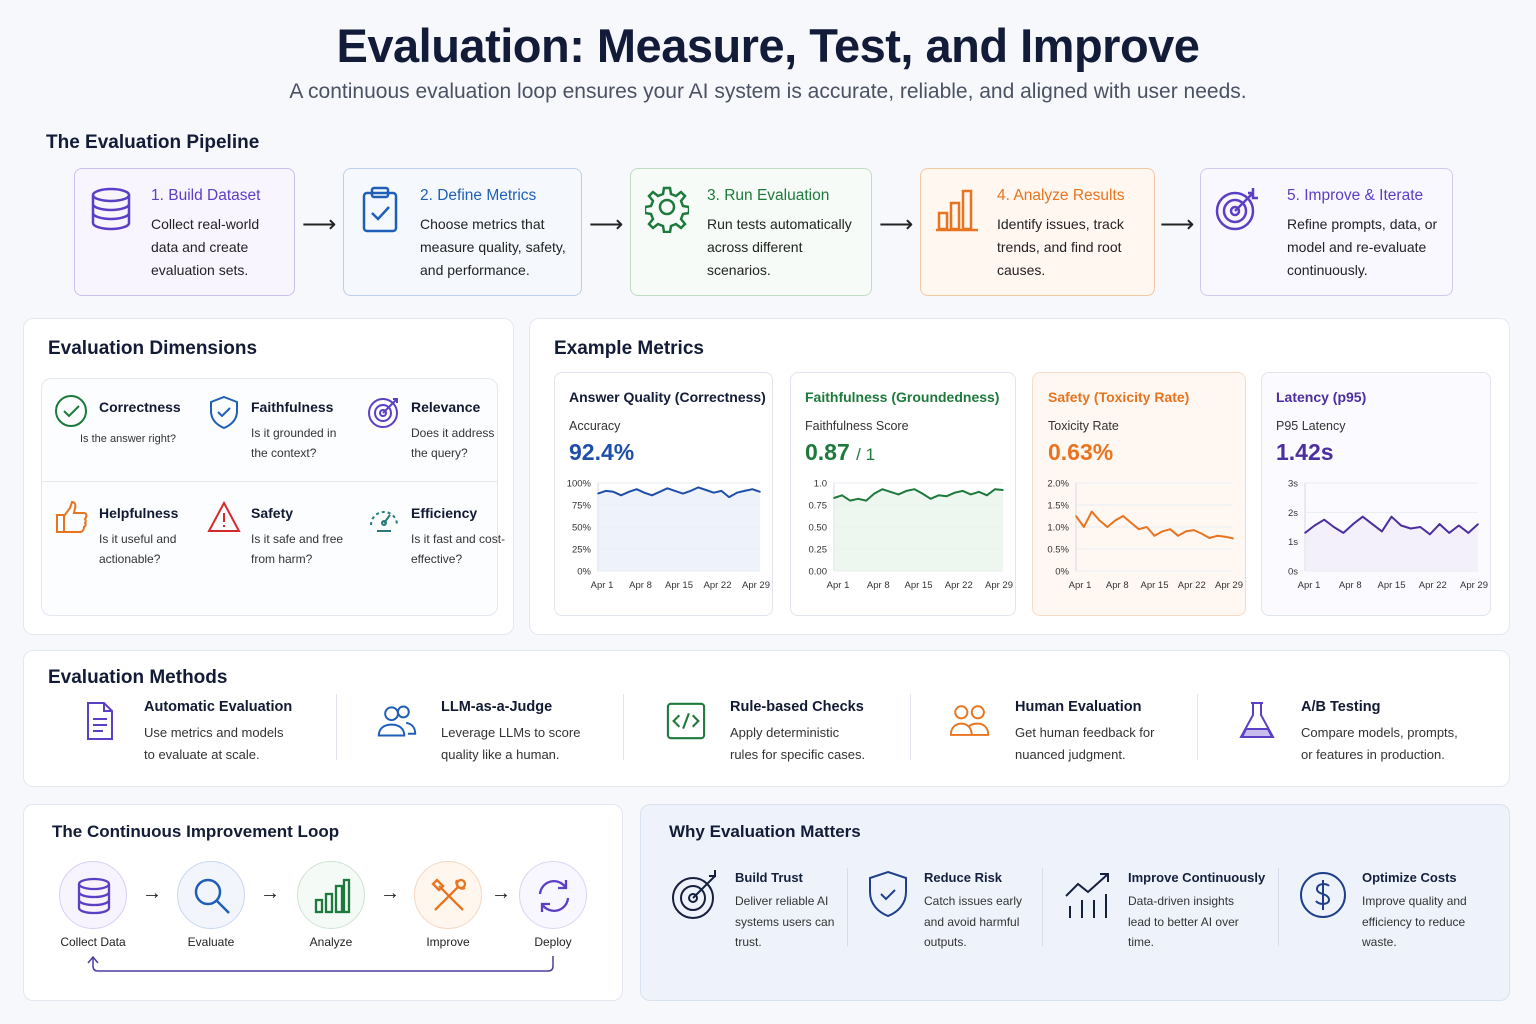  What do you see at coordinates (1070, 754) in the screenshot?
I see `method-desc-line: nuanced judgment.` at bounding box center [1070, 754].